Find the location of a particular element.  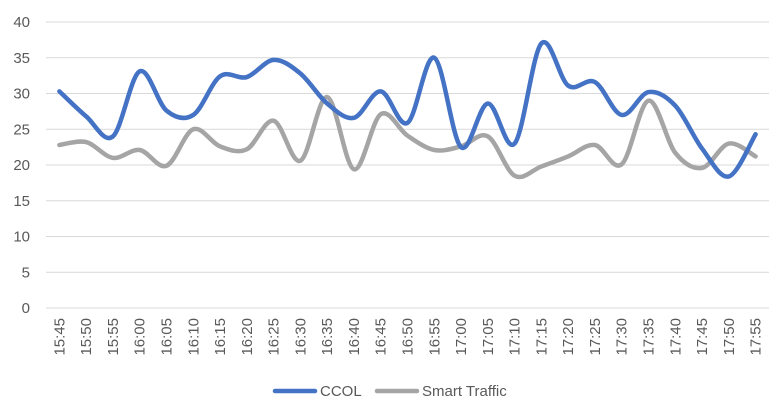

y-tick-label: 15 is located at coordinates (21, 201).